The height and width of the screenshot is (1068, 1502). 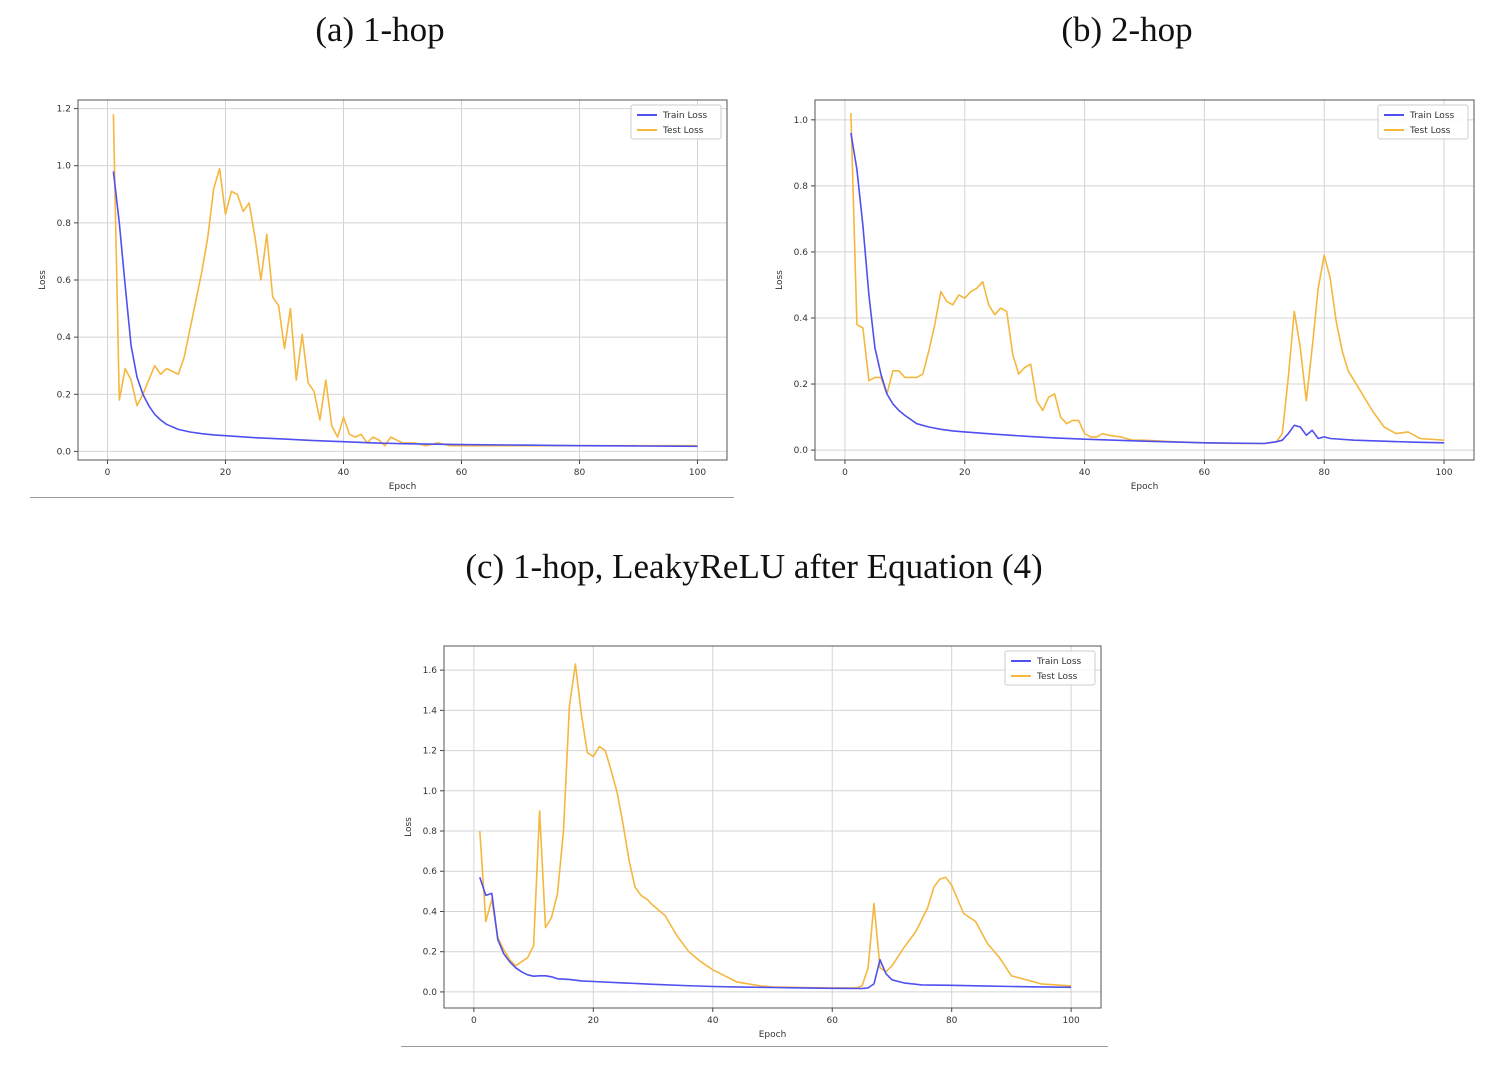 I want to click on chart-c-xtick-label: 60, so click(x=833, y=1021).